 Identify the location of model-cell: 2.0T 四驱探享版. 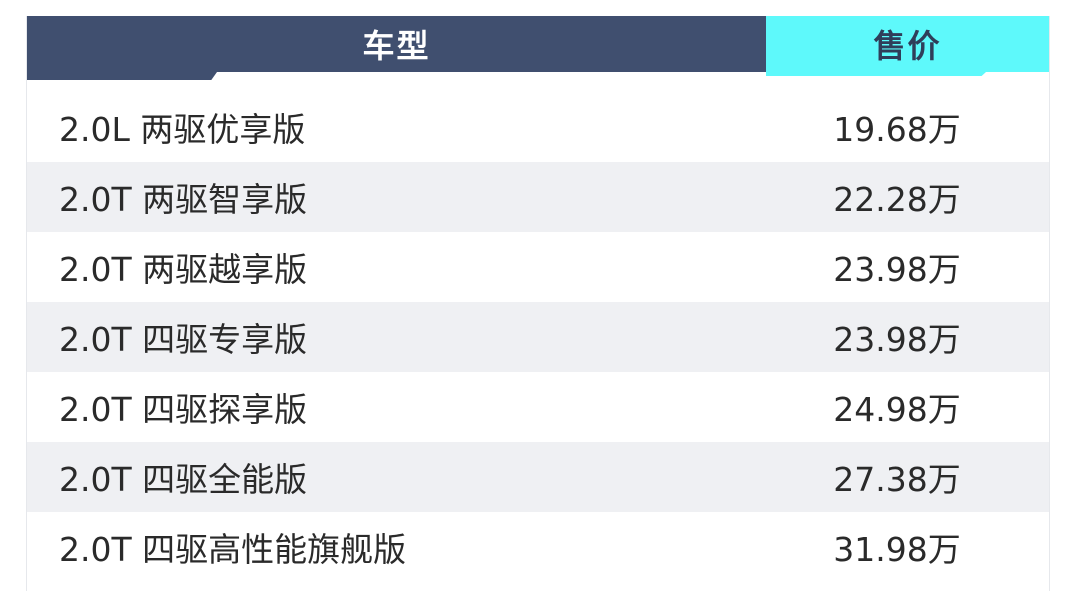
(183, 409).